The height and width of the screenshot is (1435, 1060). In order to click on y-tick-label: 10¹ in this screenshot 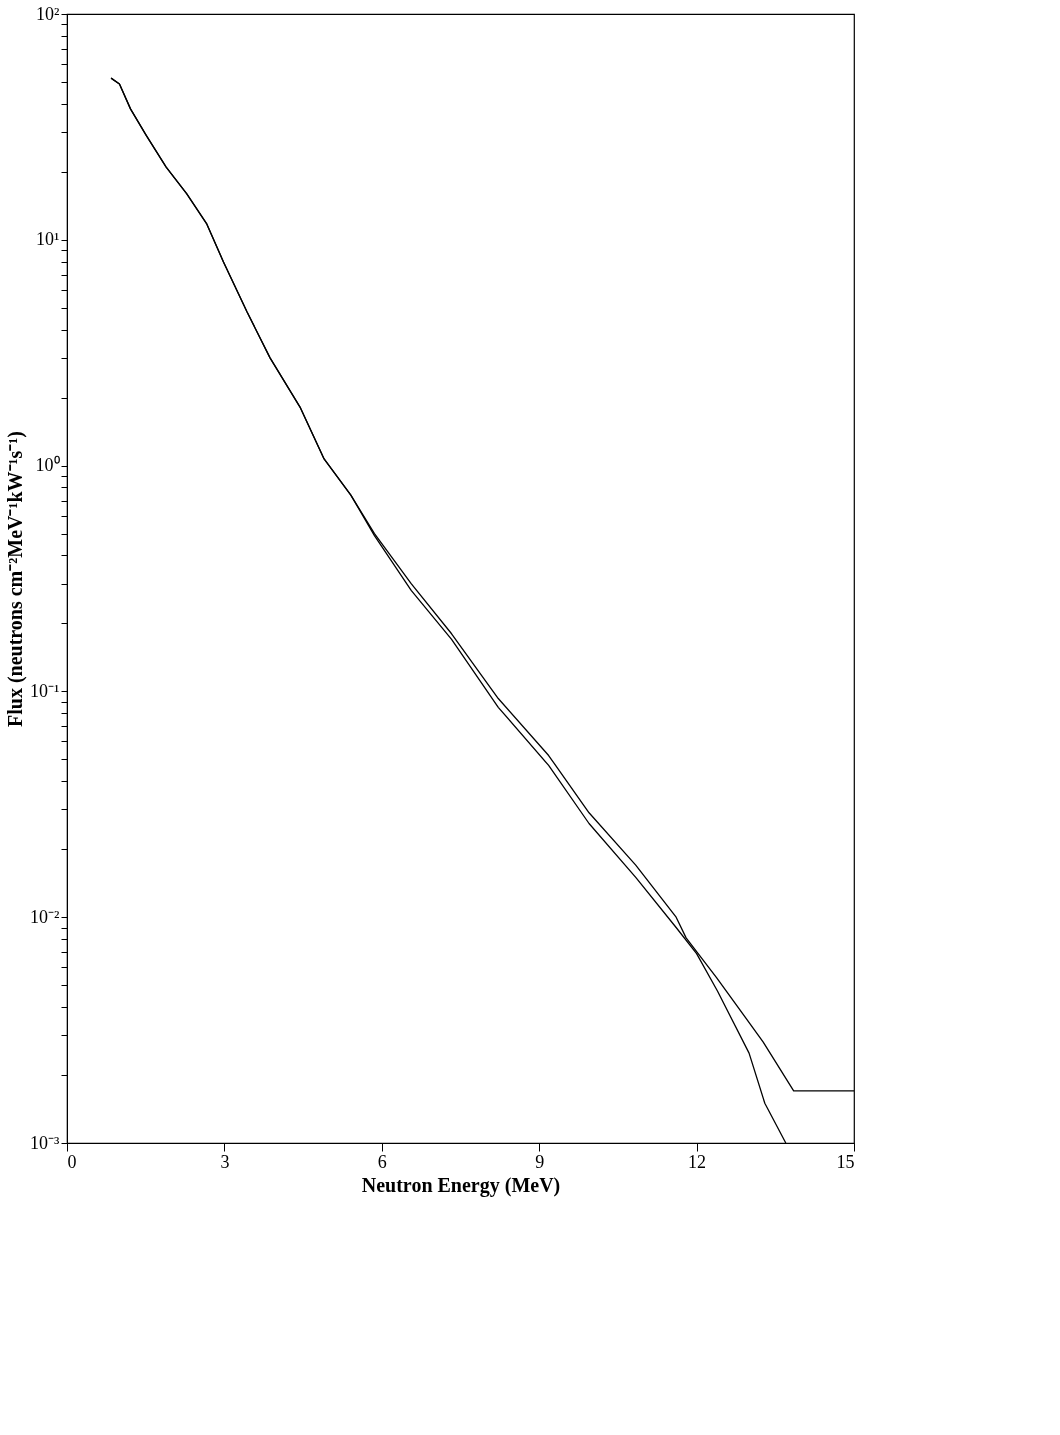, I will do `click(48, 239)`.